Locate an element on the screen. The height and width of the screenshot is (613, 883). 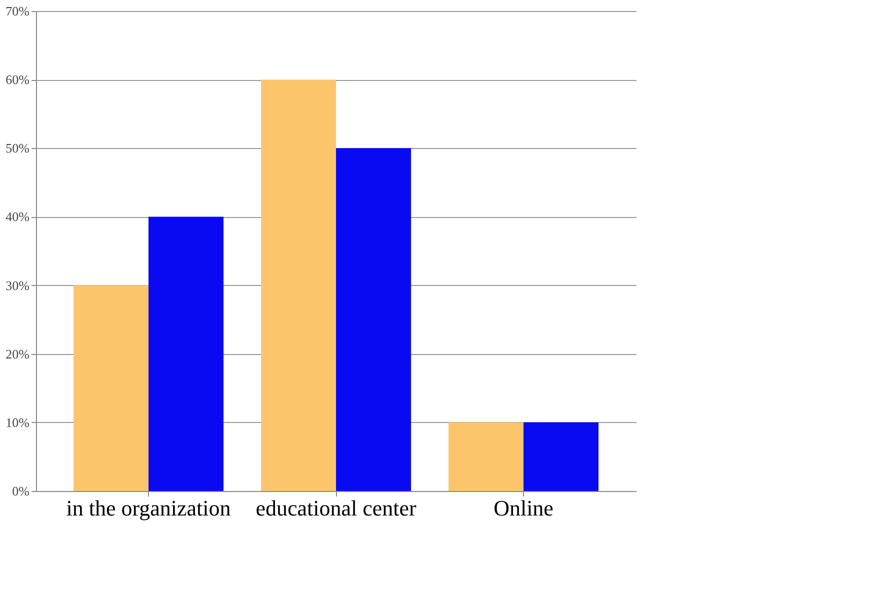
y-tick-label: 40% is located at coordinates (18, 216).